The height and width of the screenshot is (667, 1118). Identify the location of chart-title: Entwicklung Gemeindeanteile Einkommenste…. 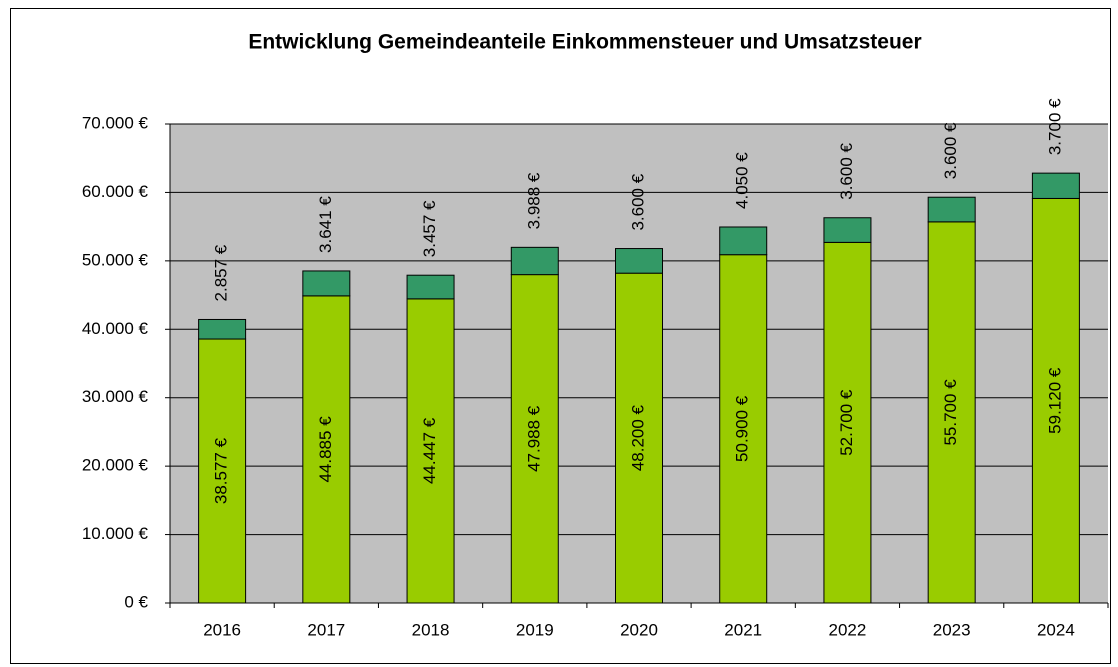
(584, 42).